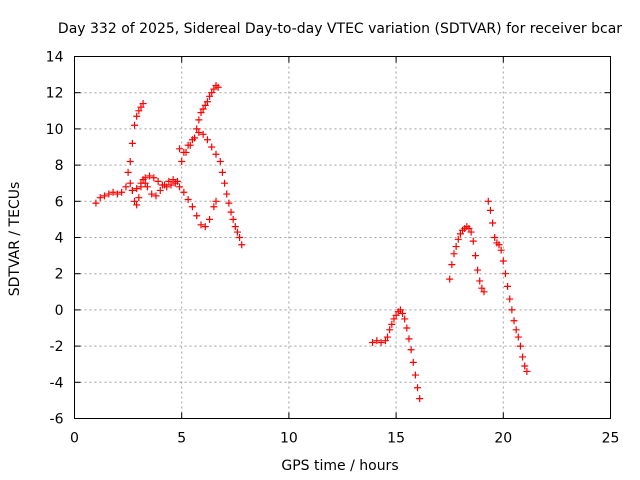  I want to click on y-tick-label: -2, so click(57, 347).